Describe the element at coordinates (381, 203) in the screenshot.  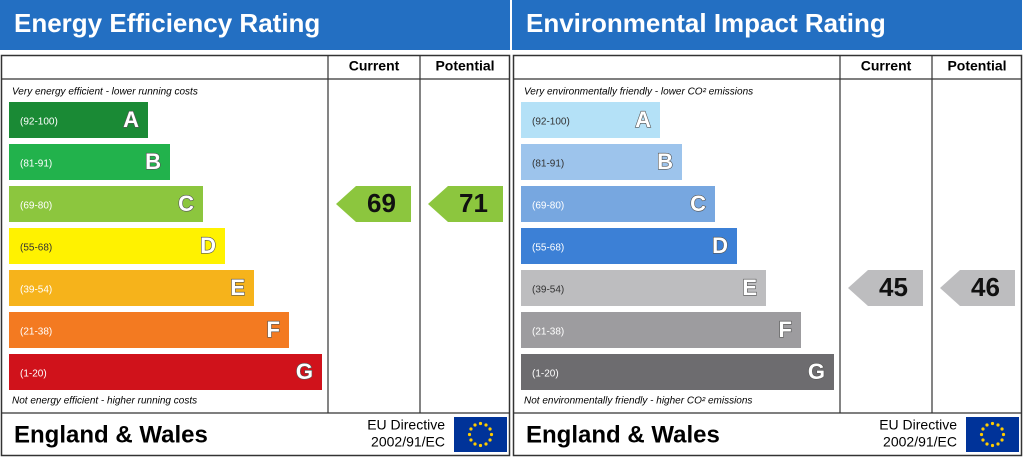
I see `rating-value: 69` at that location.